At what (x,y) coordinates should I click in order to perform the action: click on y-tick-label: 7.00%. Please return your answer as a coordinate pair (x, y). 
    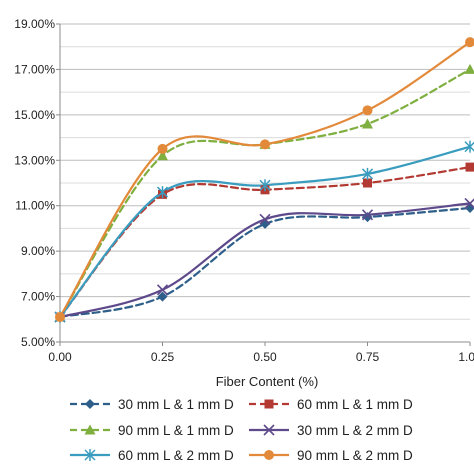
    Looking at the image, I should click on (38, 297).